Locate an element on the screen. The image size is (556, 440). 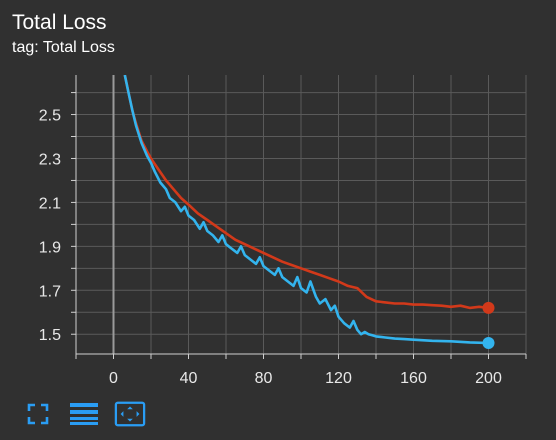
y-tick-label: 2.5 is located at coordinates (50, 116).